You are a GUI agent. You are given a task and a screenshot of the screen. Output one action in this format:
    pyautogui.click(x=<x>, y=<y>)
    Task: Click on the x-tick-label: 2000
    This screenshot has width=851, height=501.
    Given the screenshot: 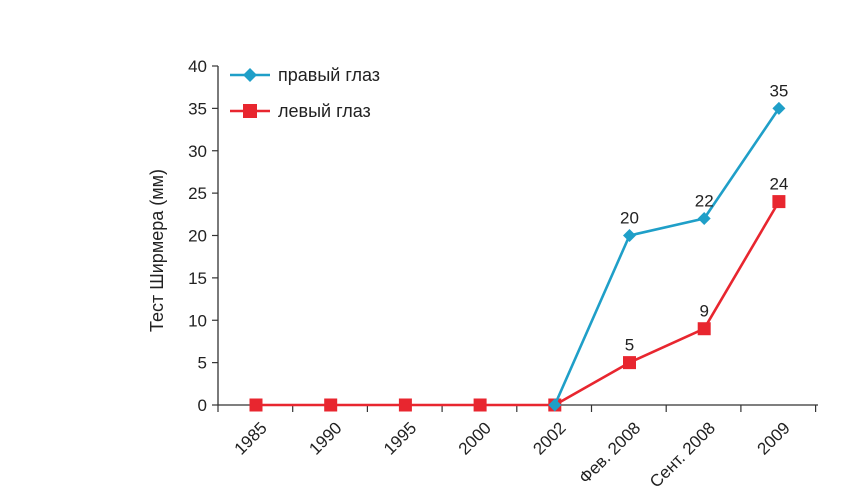 What is the action you would take?
    pyautogui.click(x=475, y=438)
    